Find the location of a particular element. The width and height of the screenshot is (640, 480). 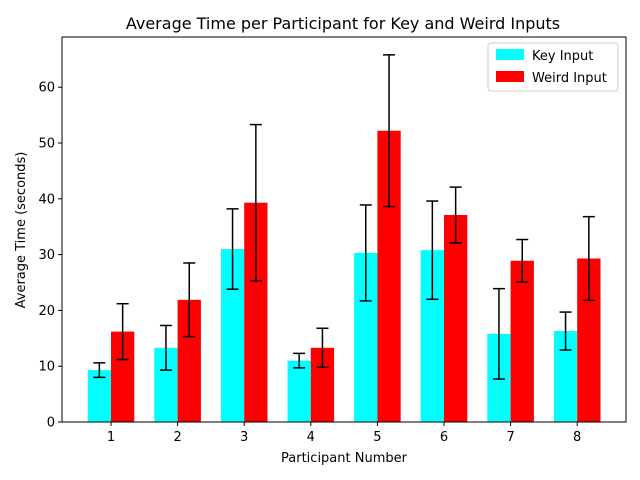

legend-label-weird-input: Weird Input is located at coordinates (569, 78).